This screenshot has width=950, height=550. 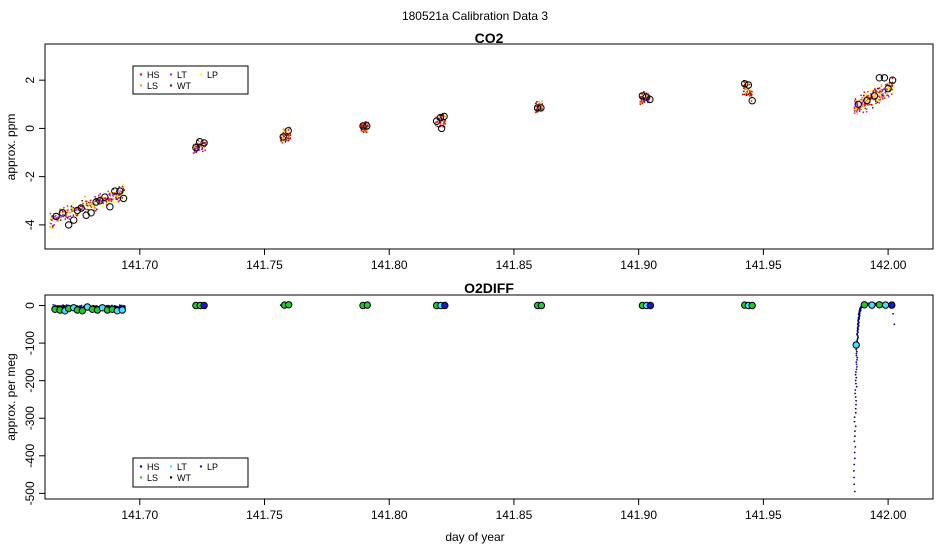 What do you see at coordinates (30, 493) in the screenshot?
I see `o2diff-y-tick-label: -500` at bounding box center [30, 493].